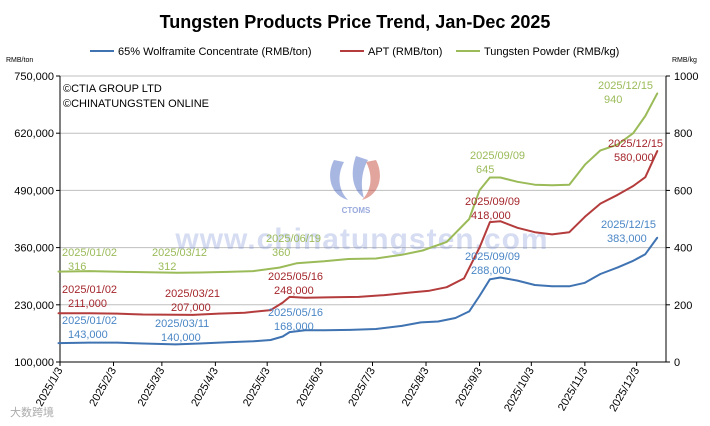 The height and width of the screenshot is (426, 710). What do you see at coordinates (34, 77) in the screenshot?
I see `left-tick-label: 750,000` at bounding box center [34, 77].